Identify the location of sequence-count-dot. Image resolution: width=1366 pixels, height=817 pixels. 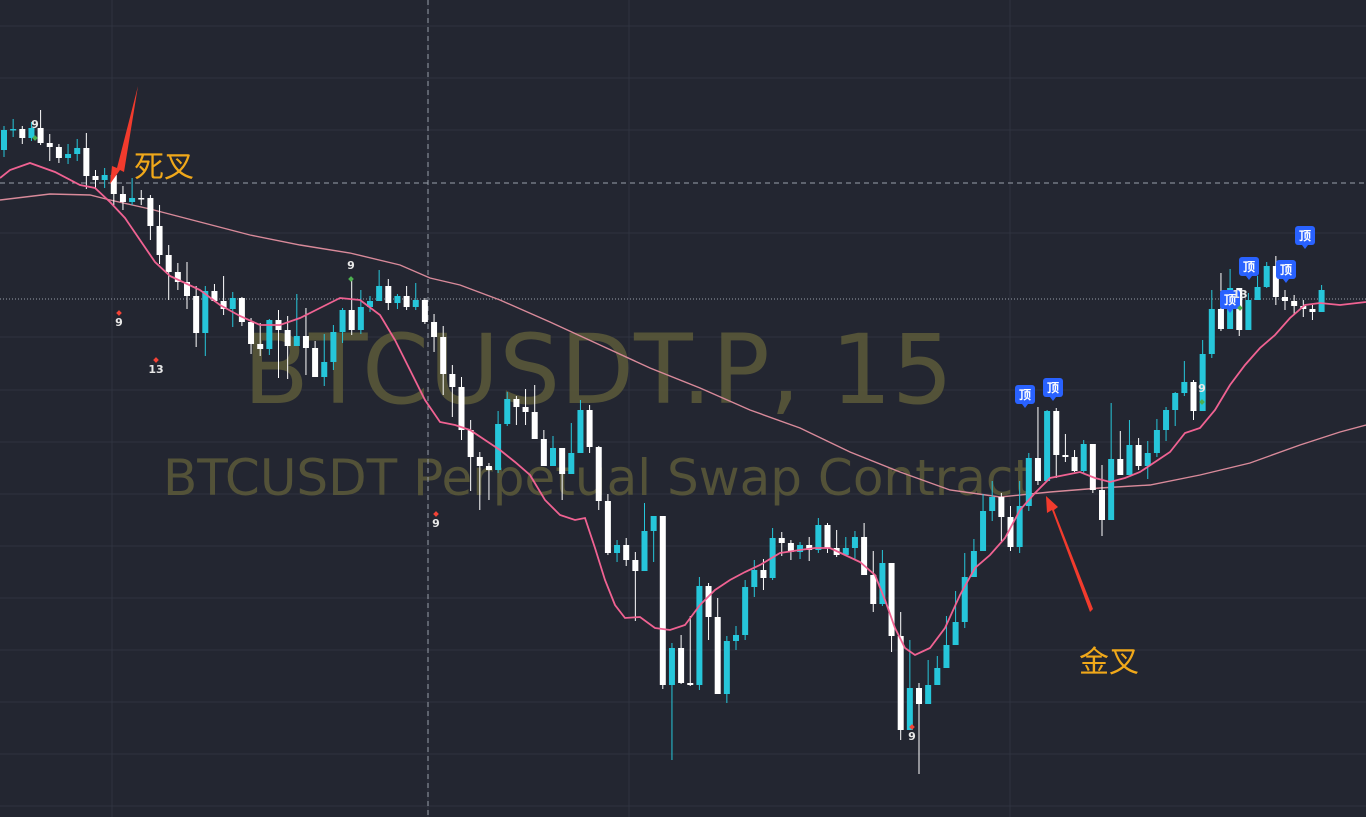
(351, 279).